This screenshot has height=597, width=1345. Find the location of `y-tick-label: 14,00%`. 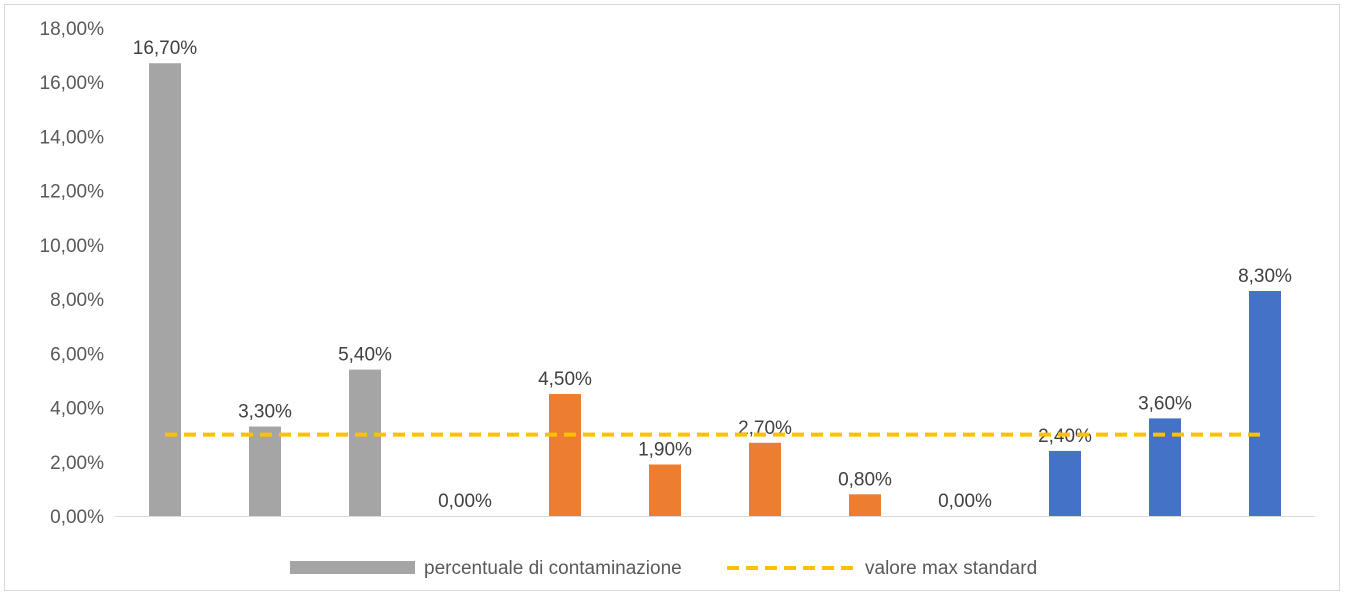

y-tick-label: 14,00% is located at coordinates (72, 137).